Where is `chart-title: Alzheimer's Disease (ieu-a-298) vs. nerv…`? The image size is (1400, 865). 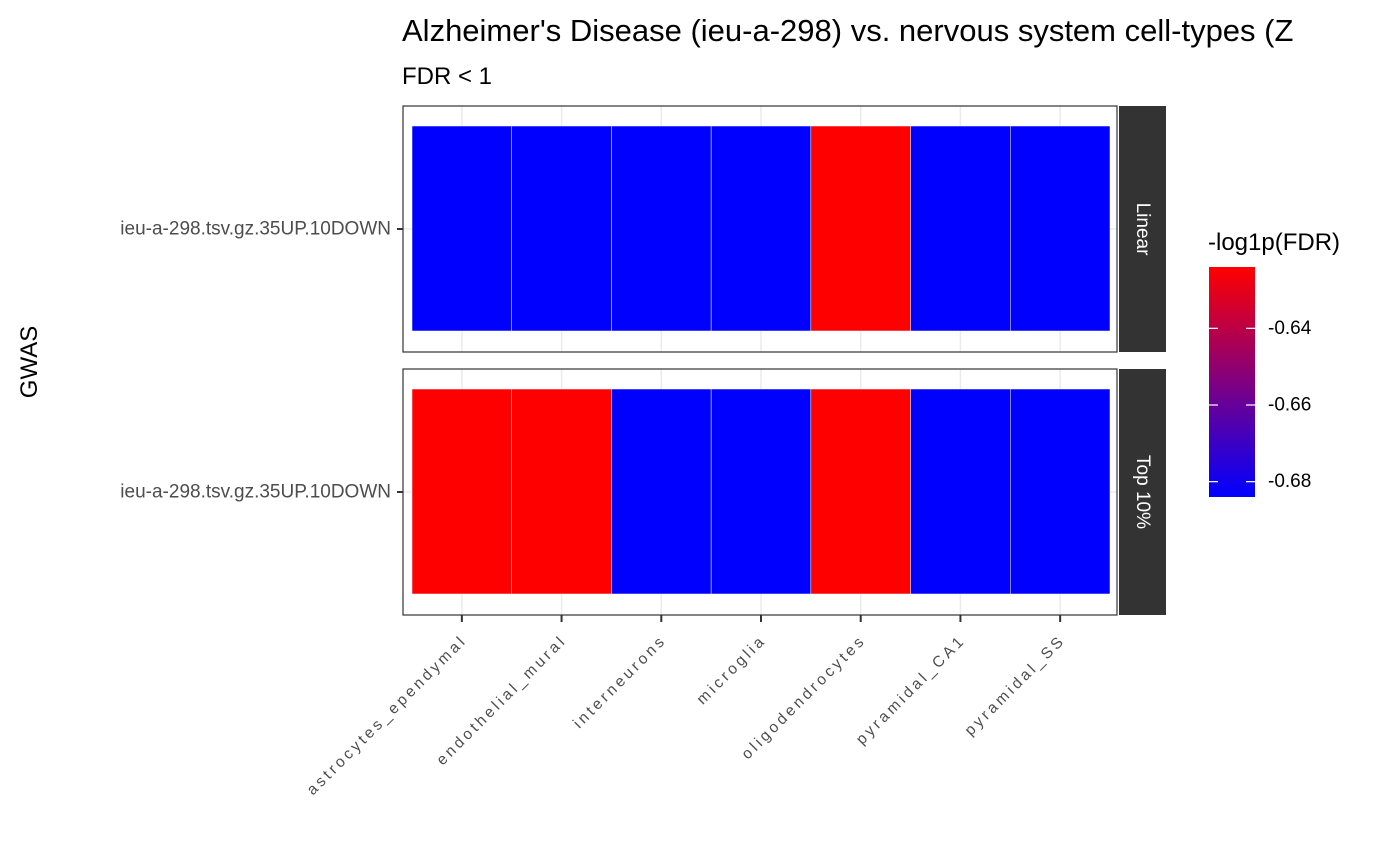 chart-title: Alzheimer's Disease (ieu-a-298) vs. nerv… is located at coordinates (847, 30).